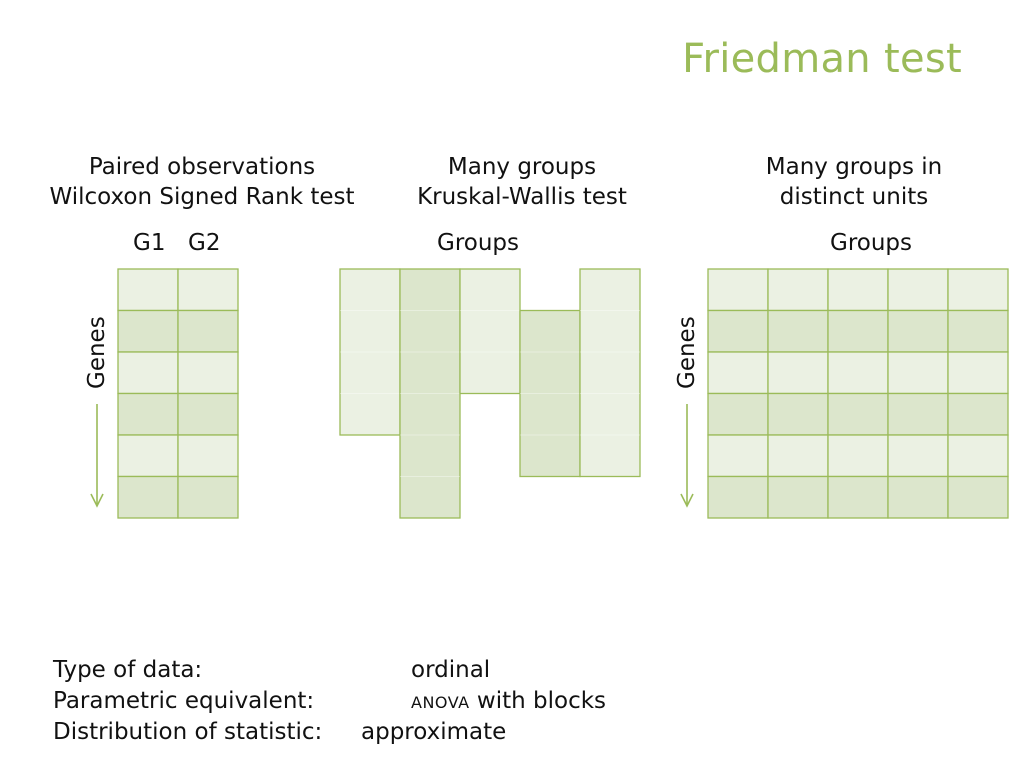 Image resolution: width=1024 pixels, height=768 pixels. I want to click on panel-3-line2: distinct units, so click(854, 197).